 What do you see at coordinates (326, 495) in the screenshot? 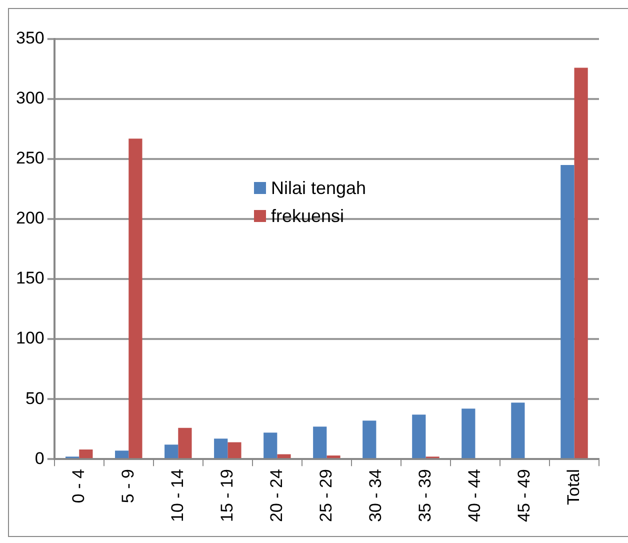
I see `x-tick-label: 25 - 29` at bounding box center [326, 495].